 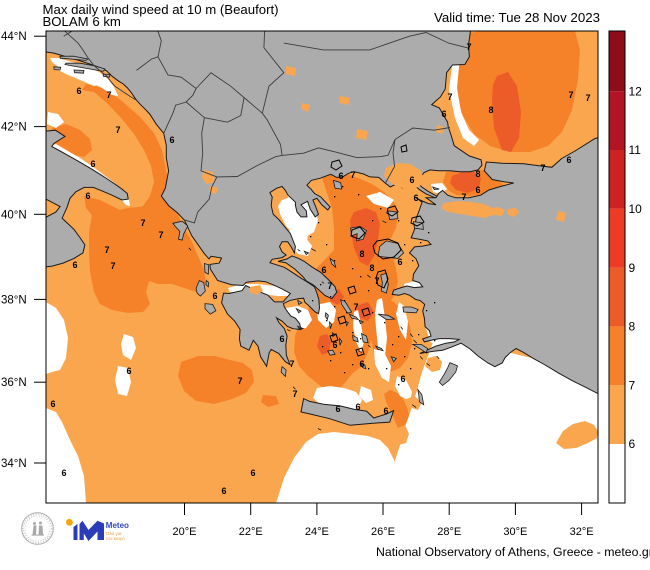 What do you see at coordinates (449, 532) in the screenshot?
I see `svg-text: 28°E` at bounding box center [449, 532].